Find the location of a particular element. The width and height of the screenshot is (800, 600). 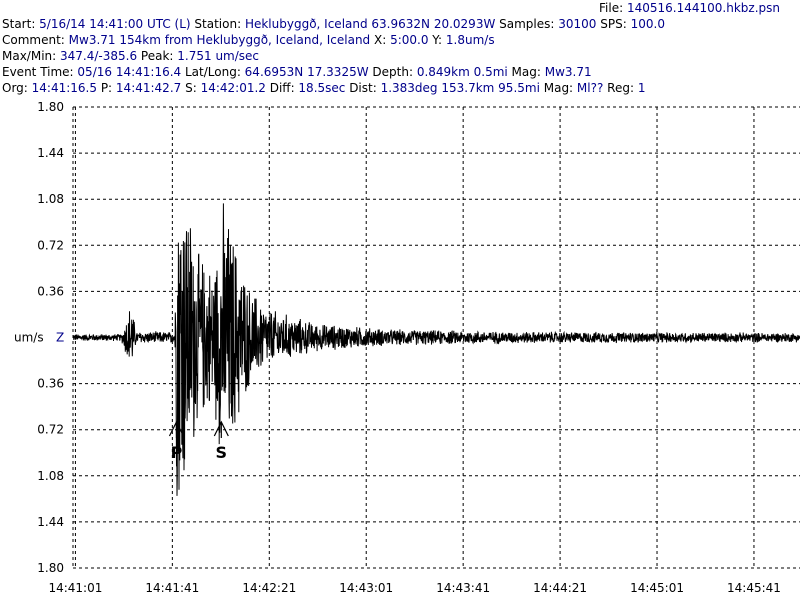

line5-segment: Reg: is located at coordinates (620, 88).